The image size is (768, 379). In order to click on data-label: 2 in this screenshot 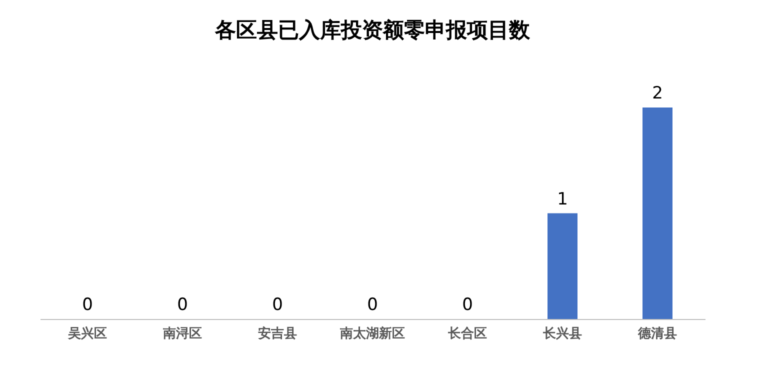, I will do `click(657, 94)`.